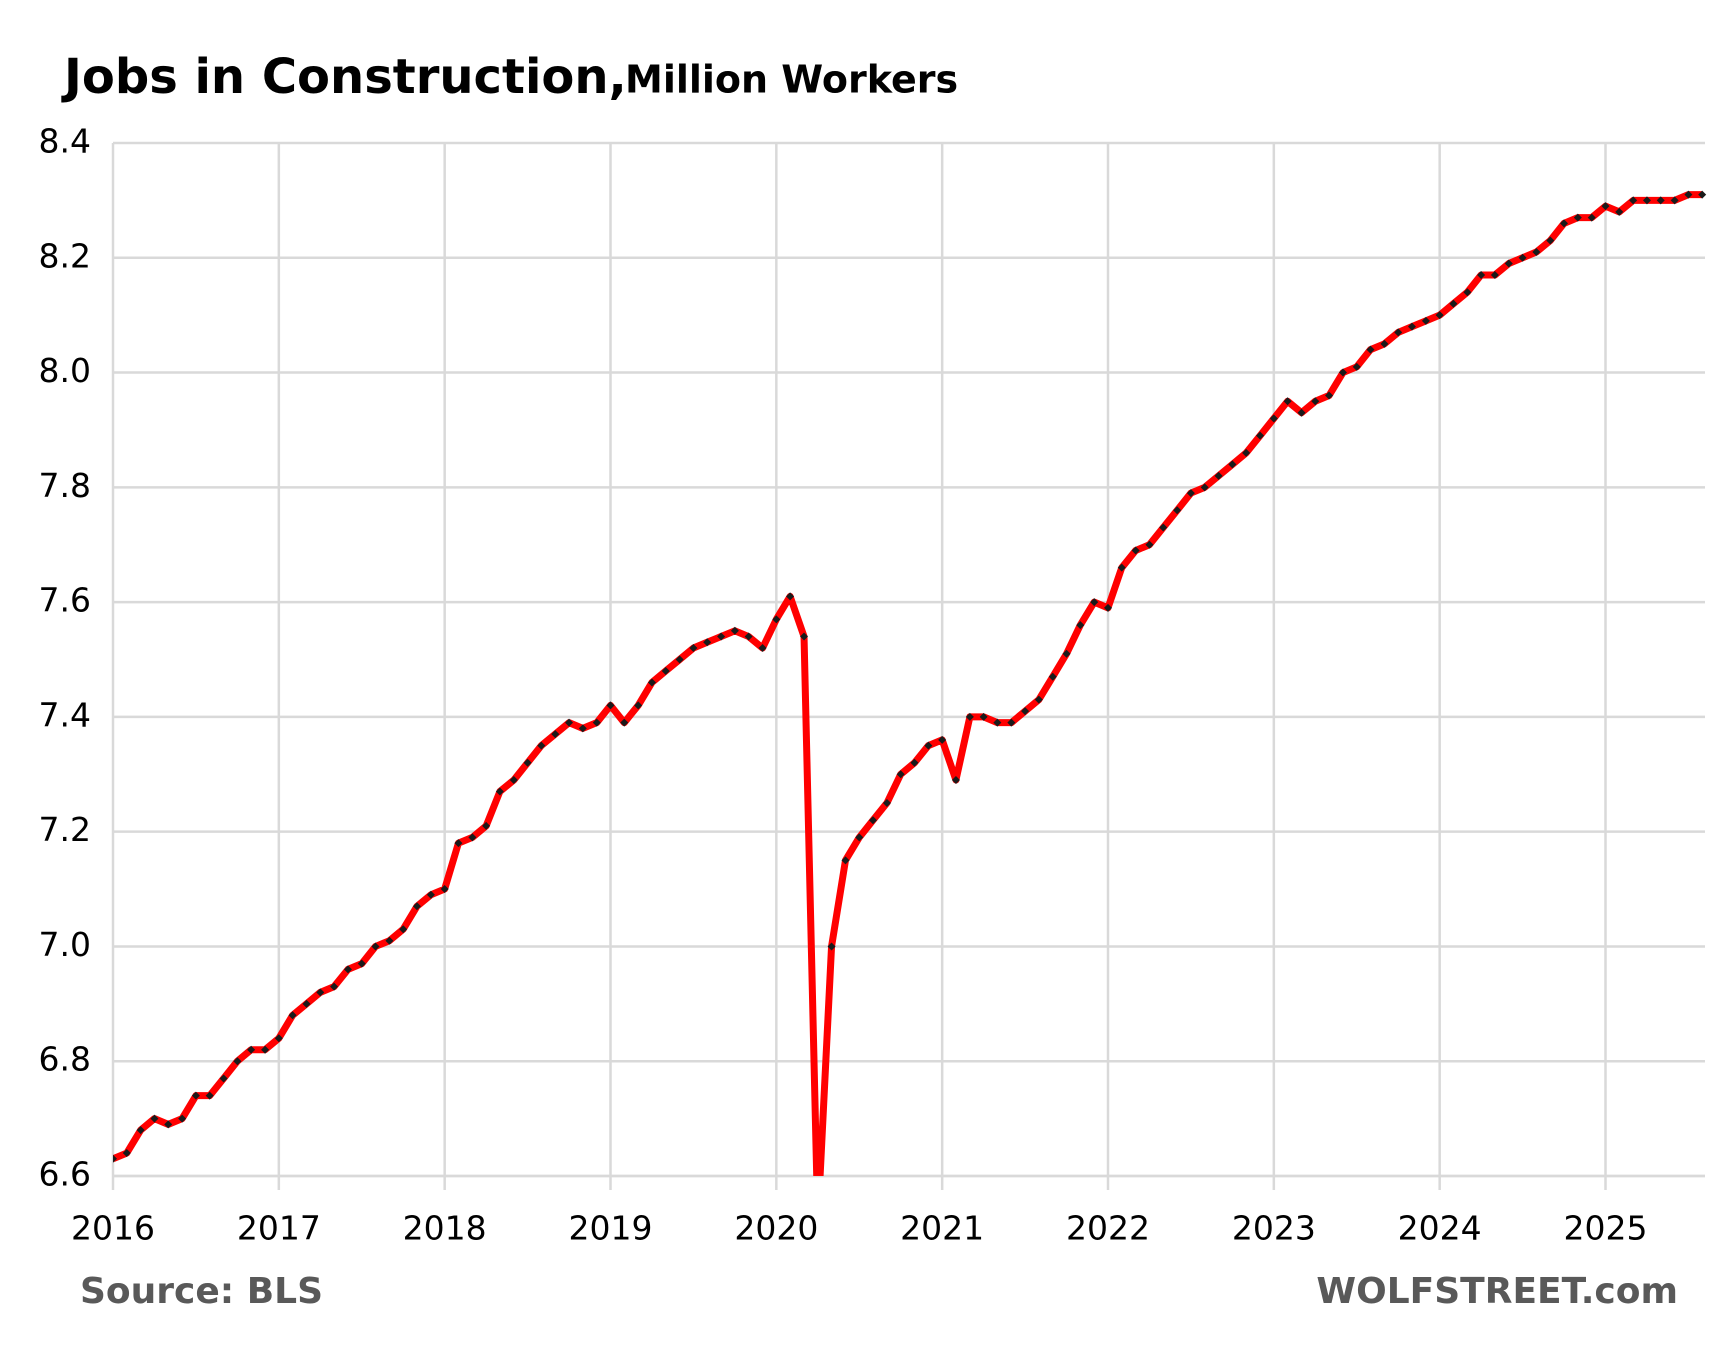 Image resolution: width=1718 pixels, height=1346 pixels. Describe the element at coordinates (942, 1228) in the screenshot. I see `x-tick-label: 2021` at that location.